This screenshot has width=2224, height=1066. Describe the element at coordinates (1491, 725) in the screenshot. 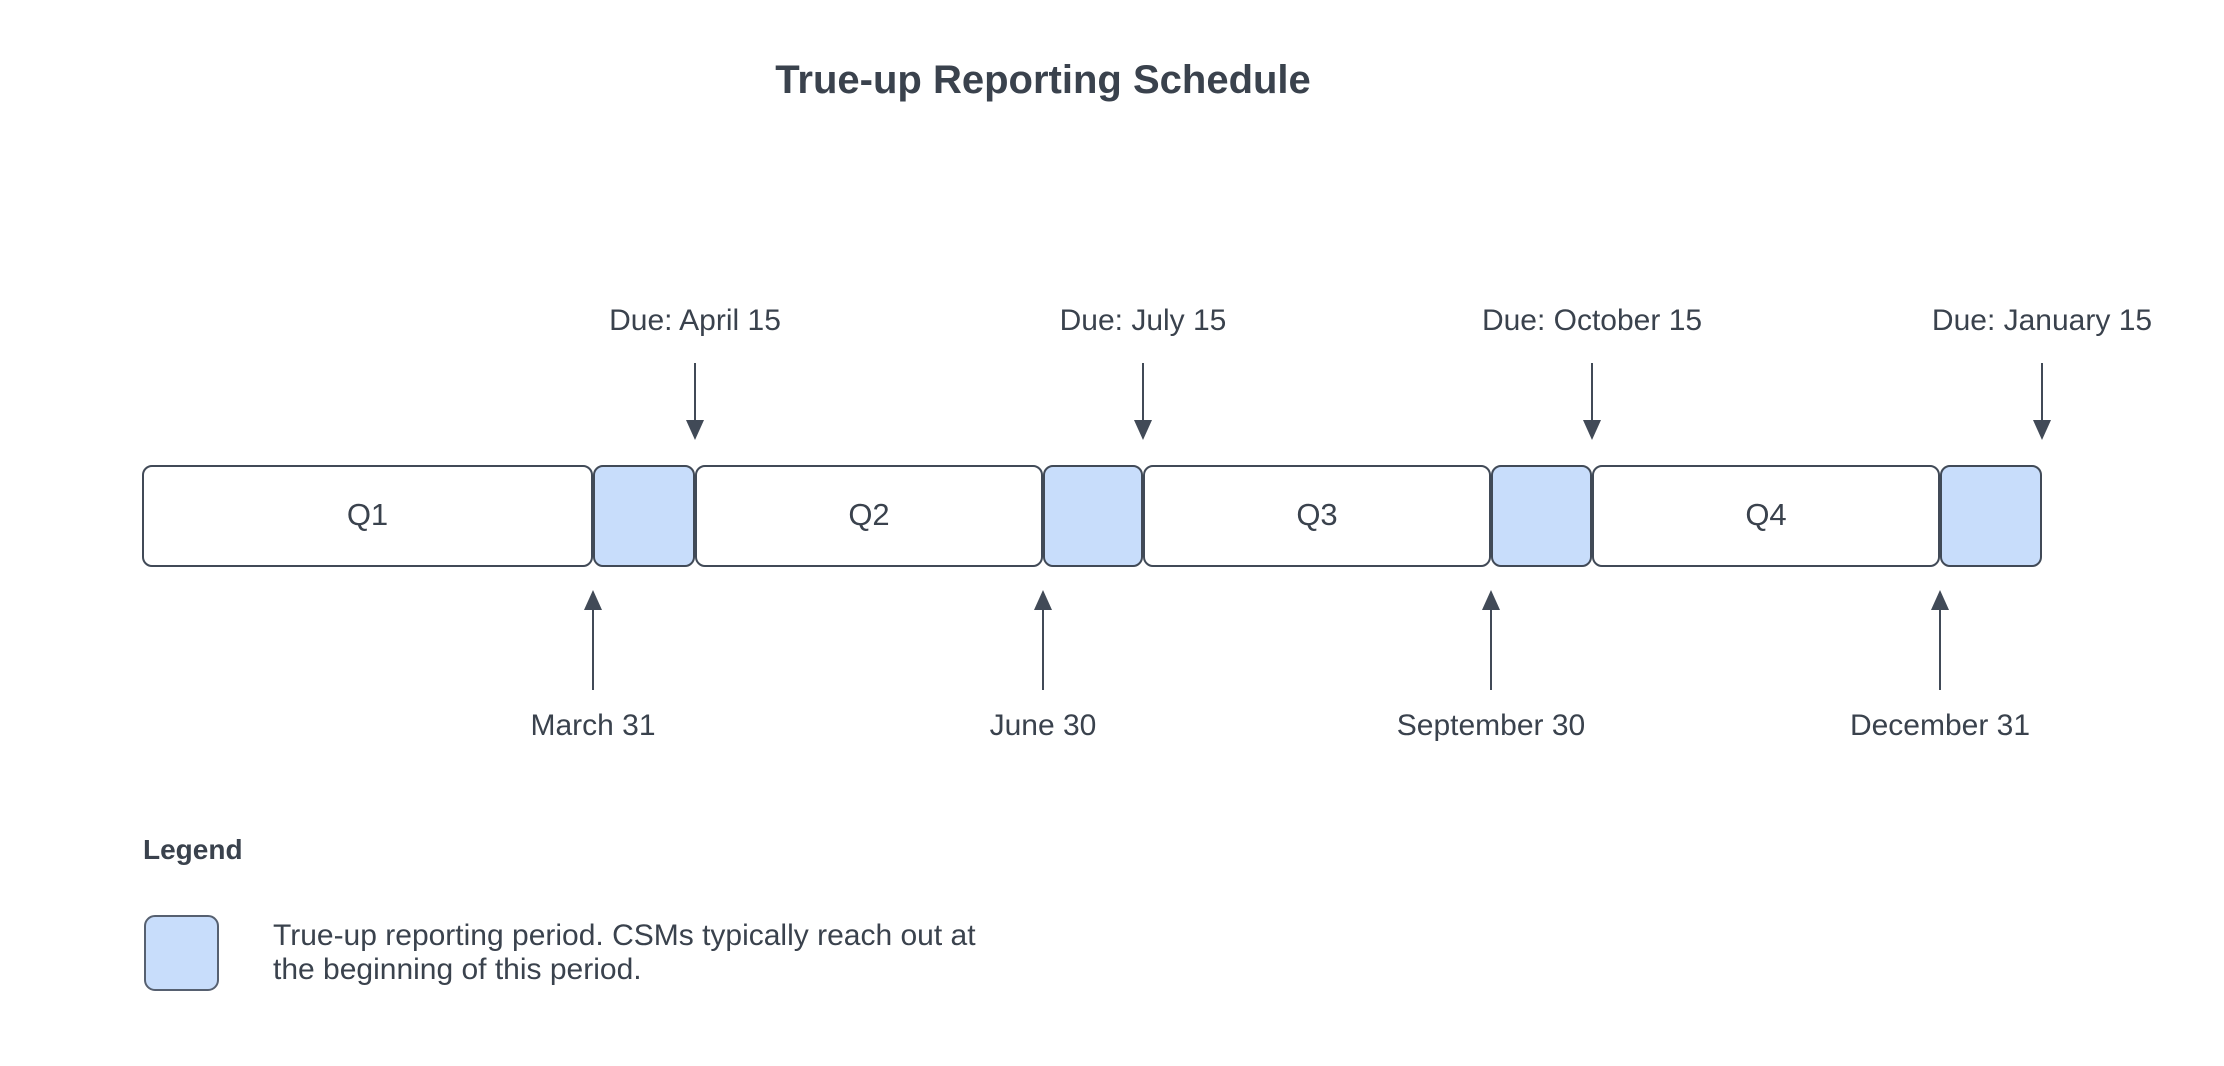

I see `quarter-end-label-q3: September 30` at that location.